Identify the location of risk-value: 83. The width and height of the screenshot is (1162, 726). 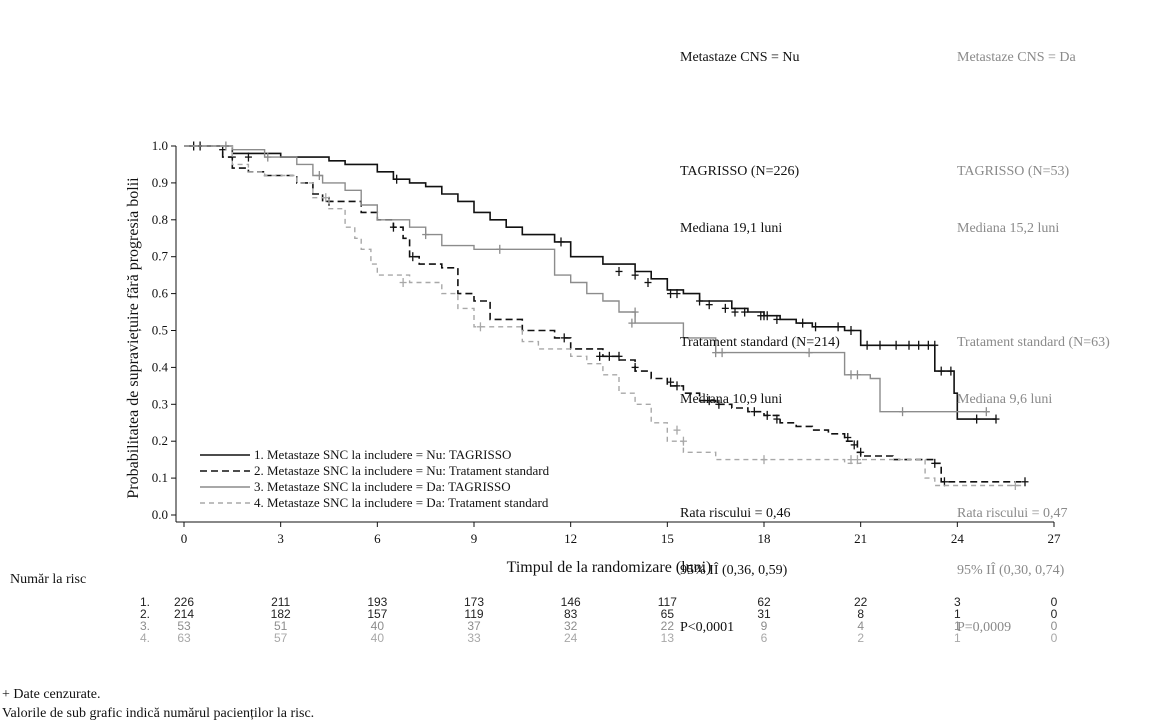
(571, 614).